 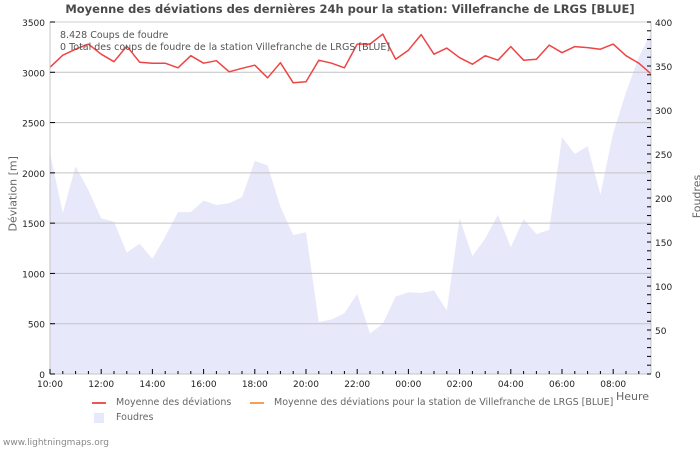 I want to click on legend-swatch-red-line, so click(x=99, y=402).